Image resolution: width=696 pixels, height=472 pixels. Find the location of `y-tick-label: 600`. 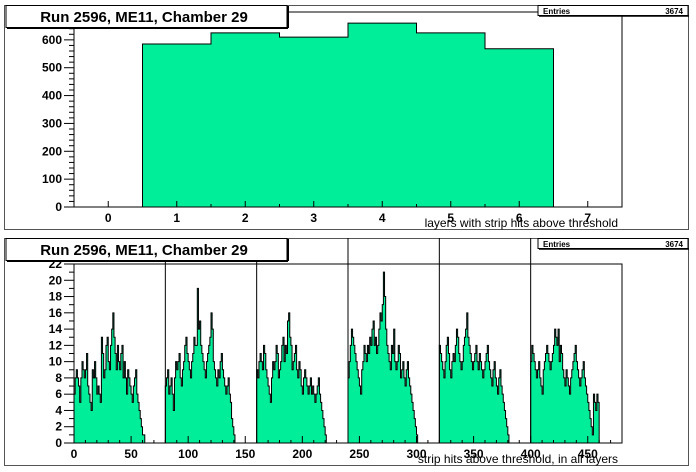

y-tick-label: 600 is located at coordinates (52, 40).